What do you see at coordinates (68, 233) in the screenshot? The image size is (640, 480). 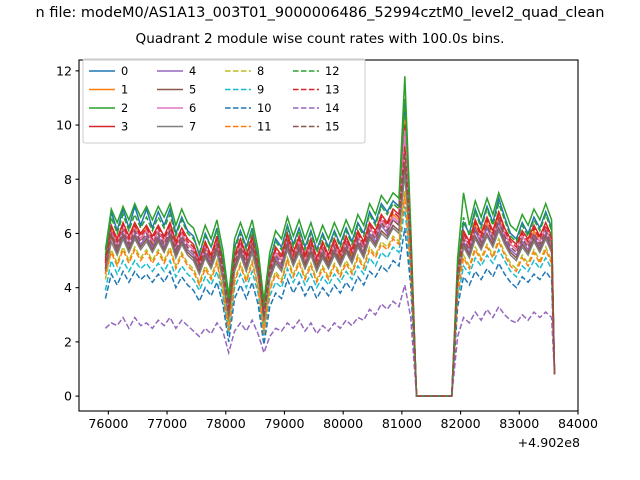 I see `y-tick-label: 6` at bounding box center [68, 233].